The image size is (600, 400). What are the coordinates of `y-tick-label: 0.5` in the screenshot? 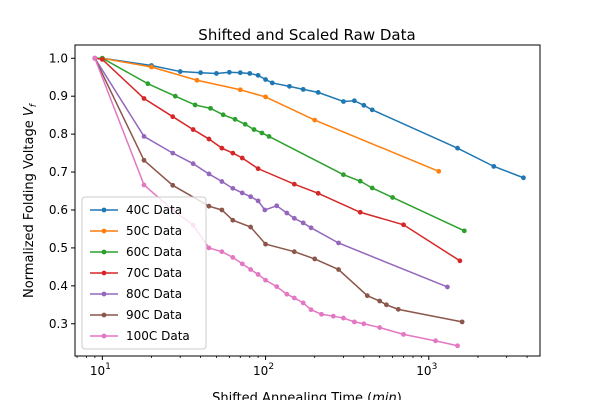 It's located at (58, 248).